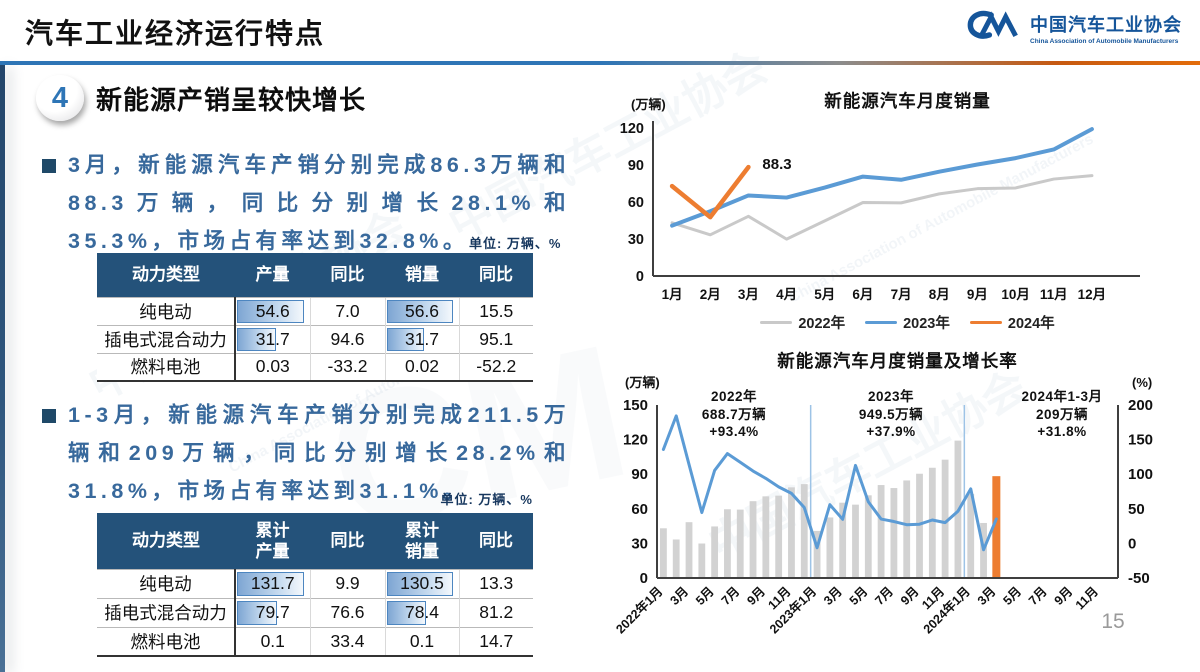  I want to click on legend-item: 2023年, so click(907, 322).